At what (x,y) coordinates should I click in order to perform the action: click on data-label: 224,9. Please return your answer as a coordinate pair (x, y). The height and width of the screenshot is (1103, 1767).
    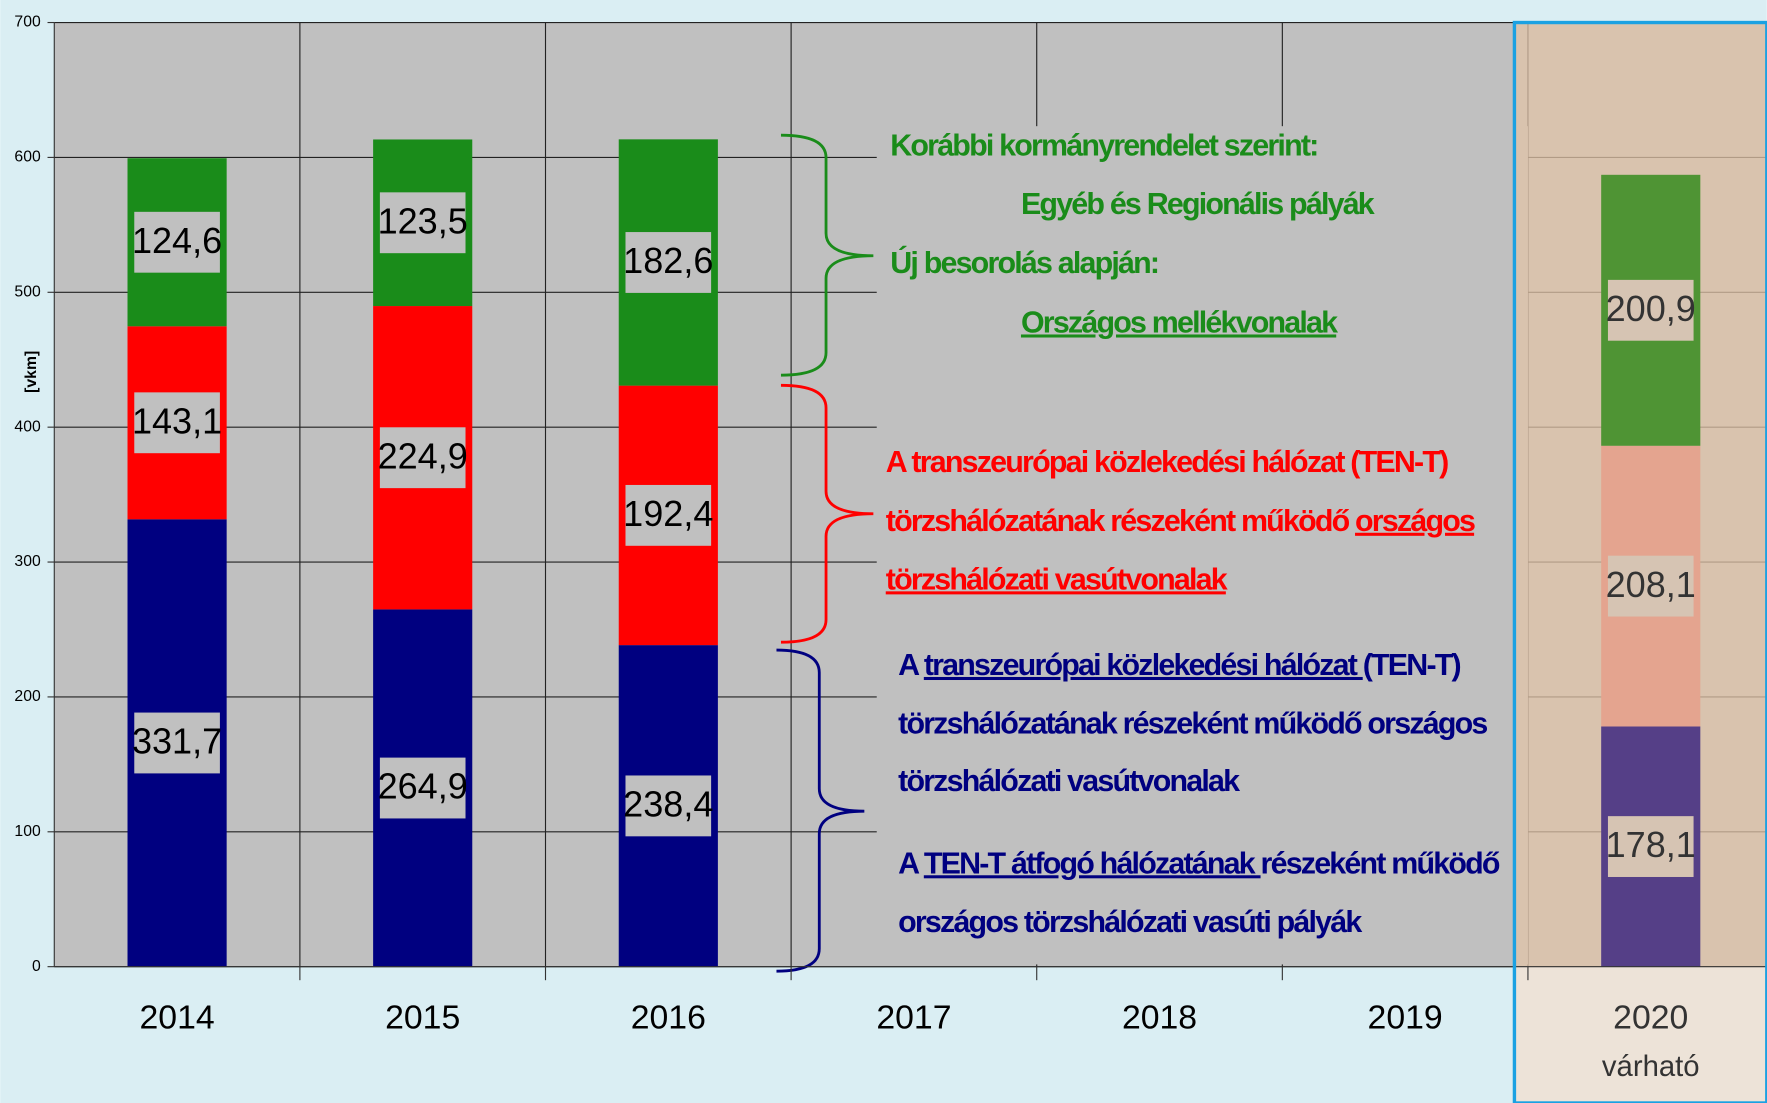
    Looking at the image, I should click on (423, 455).